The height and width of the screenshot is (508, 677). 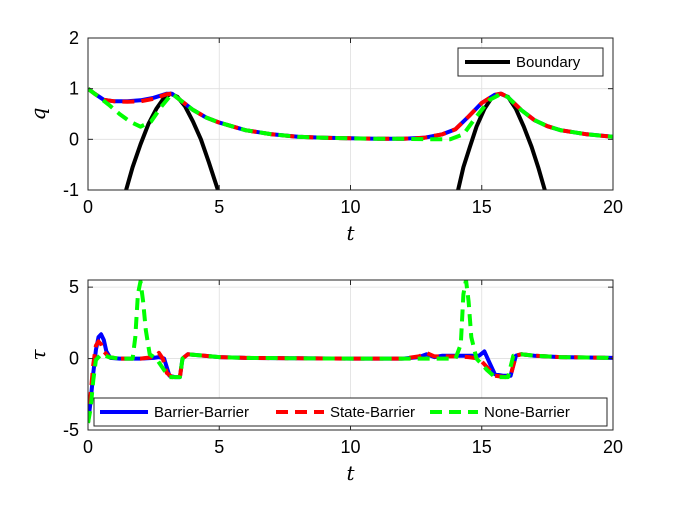 What do you see at coordinates (74, 38) in the screenshot?
I see `y-tick-label: 2` at bounding box center [74, 38].